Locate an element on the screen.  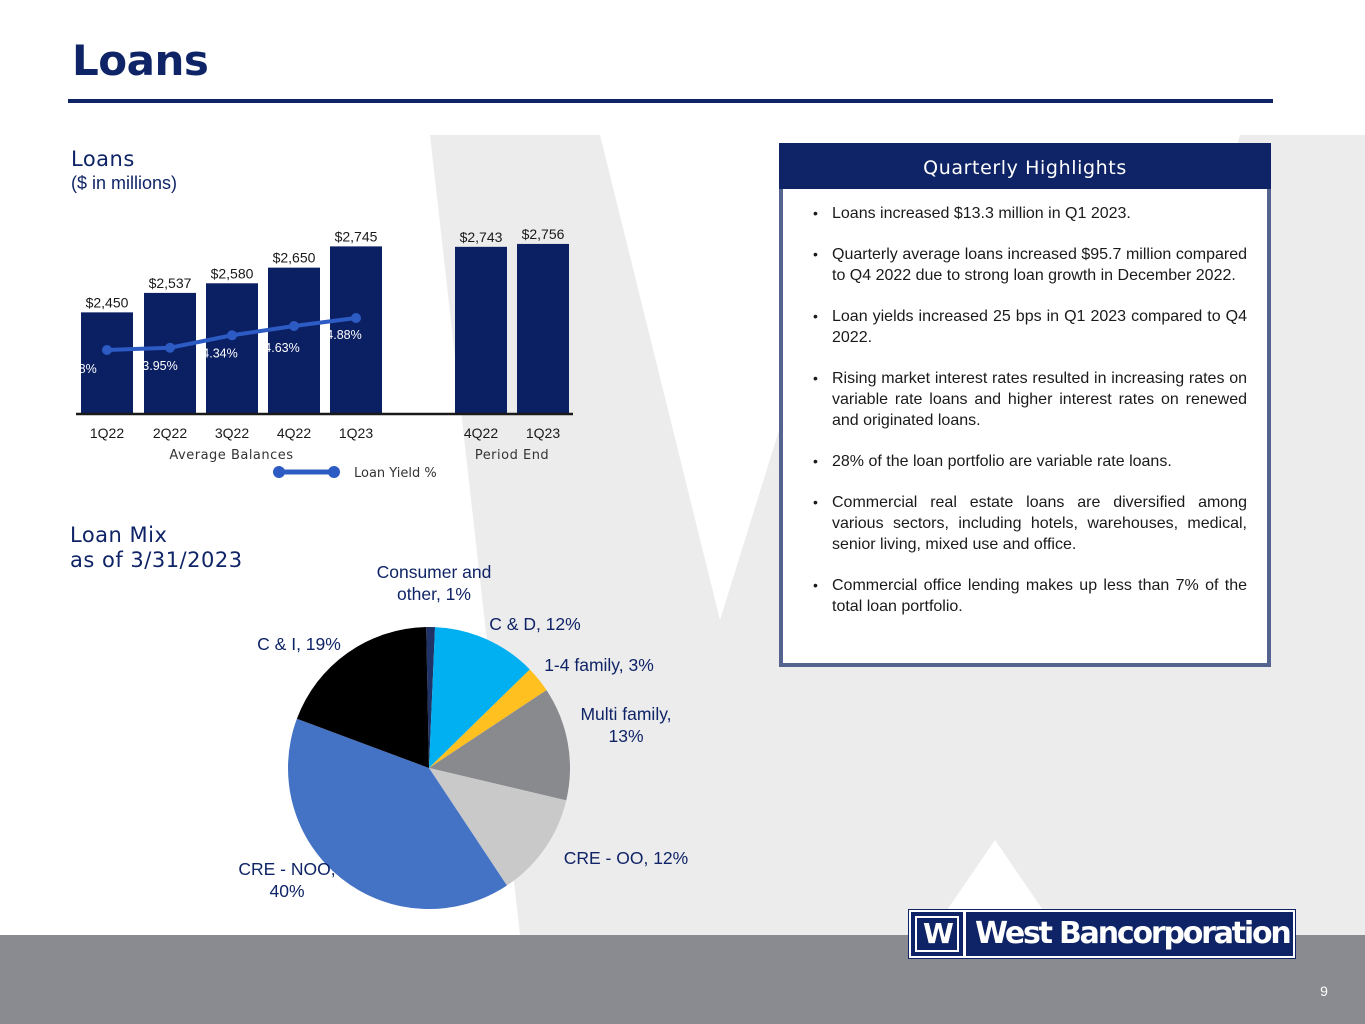
x-tick-label: 1Q22 is located at coordinates (107, 433).